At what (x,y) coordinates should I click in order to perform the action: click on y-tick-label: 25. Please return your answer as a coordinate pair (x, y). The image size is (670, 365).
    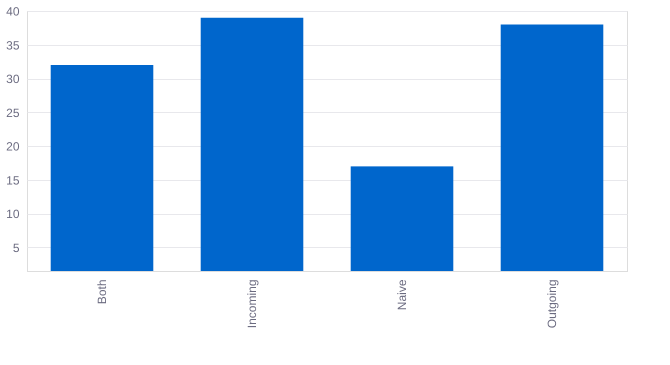
    Looking at the image, I should click on (13, 113).